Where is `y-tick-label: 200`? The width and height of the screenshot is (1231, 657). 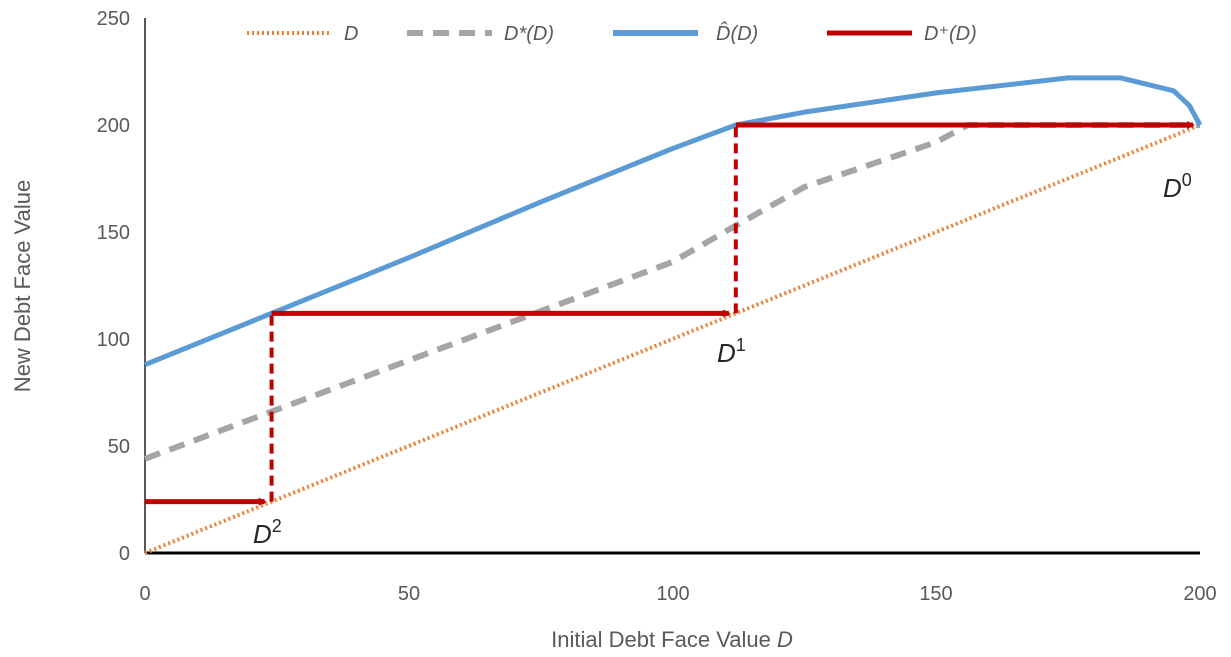 y-tick-label: 200 is located at coordinates (113, 126).